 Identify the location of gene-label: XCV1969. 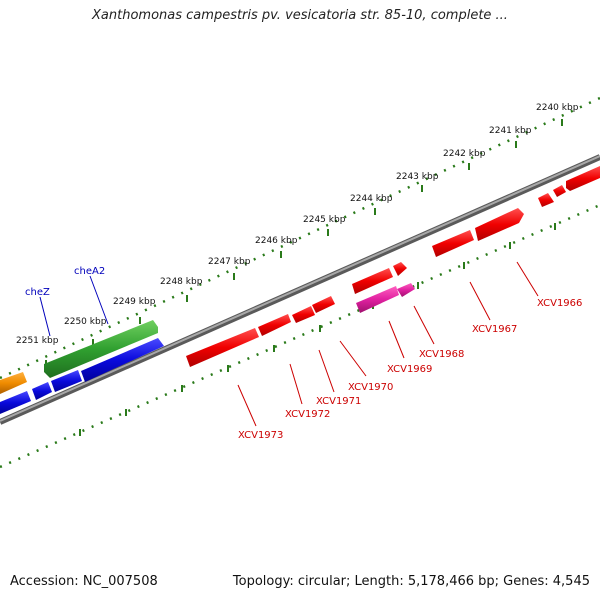
(409, 369).